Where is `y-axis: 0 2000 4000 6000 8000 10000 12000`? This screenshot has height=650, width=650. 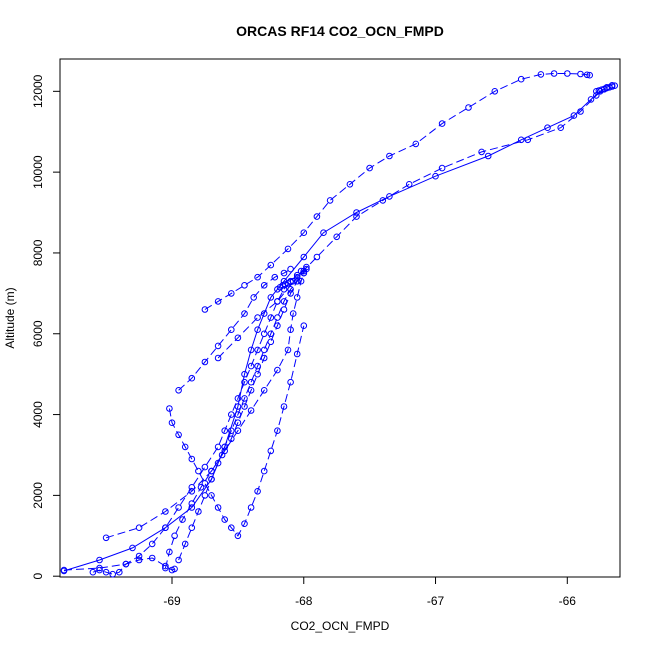
y-axis: 0 2000 4000 6000 8000 10000 12000 is located at coordinates (46, 327).